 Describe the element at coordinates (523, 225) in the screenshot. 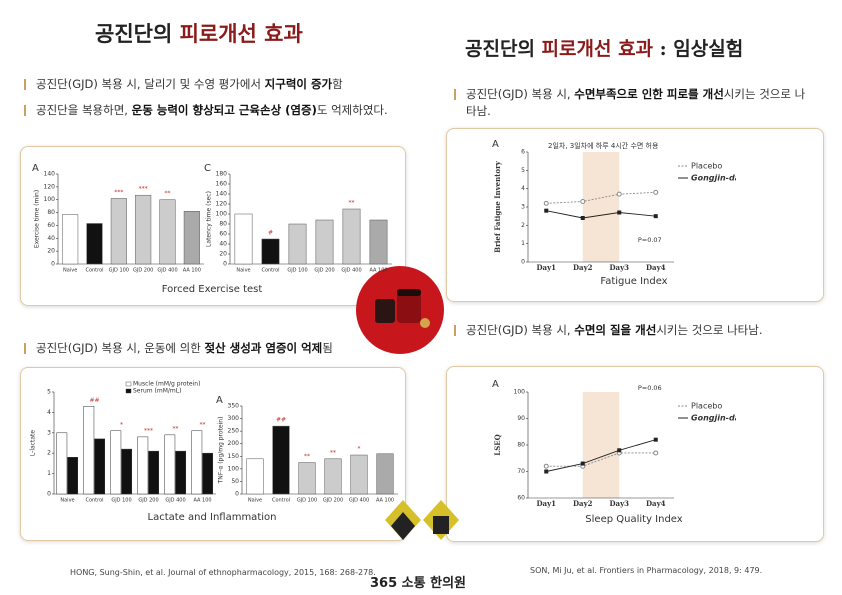

I see `y-tick-label: 2` at that location.